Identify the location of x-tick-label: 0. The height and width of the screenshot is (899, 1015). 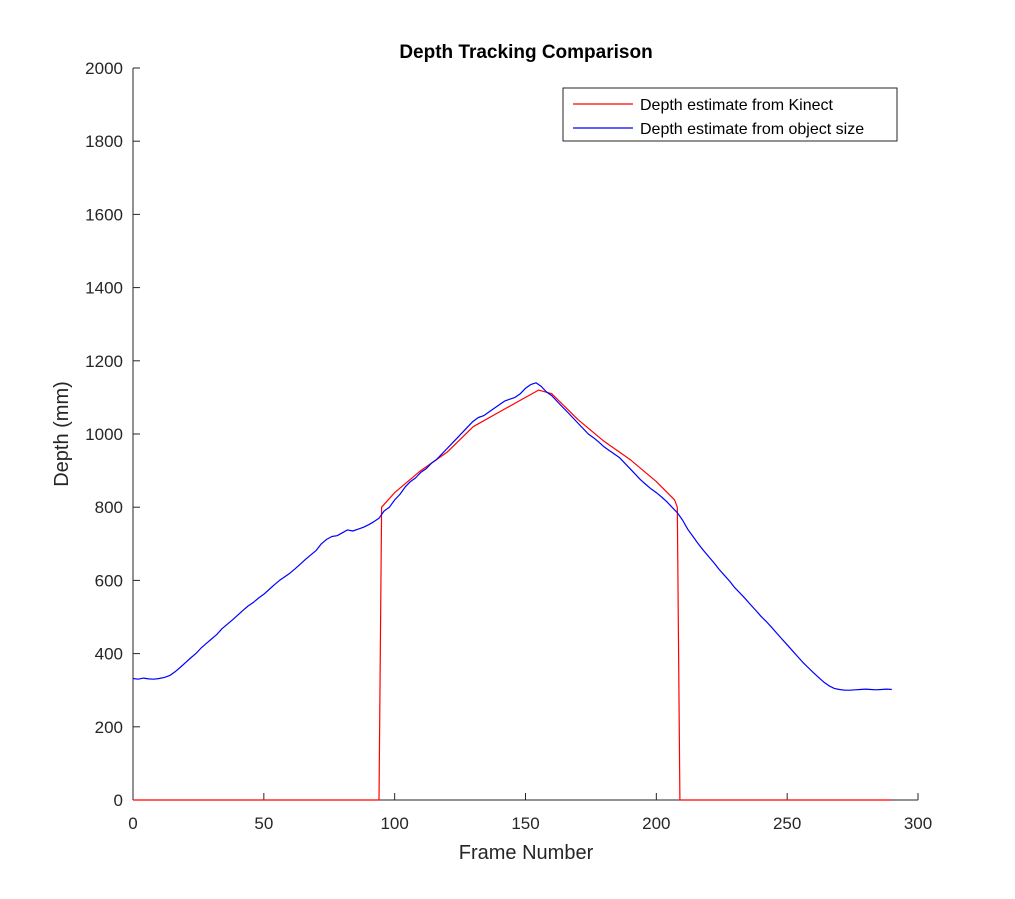
(132, 823).